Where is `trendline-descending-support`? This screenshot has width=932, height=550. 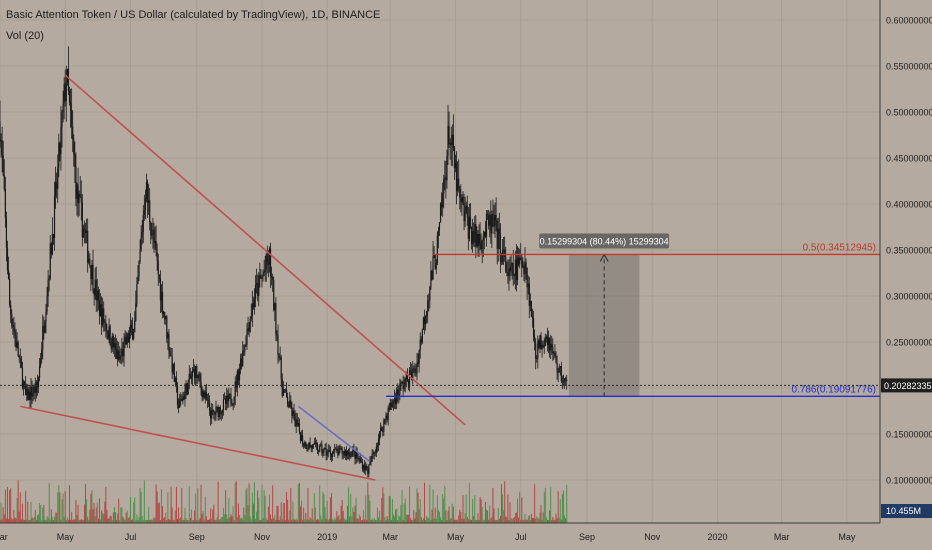
trendline-descending-support is located at coordinates (198, 443).